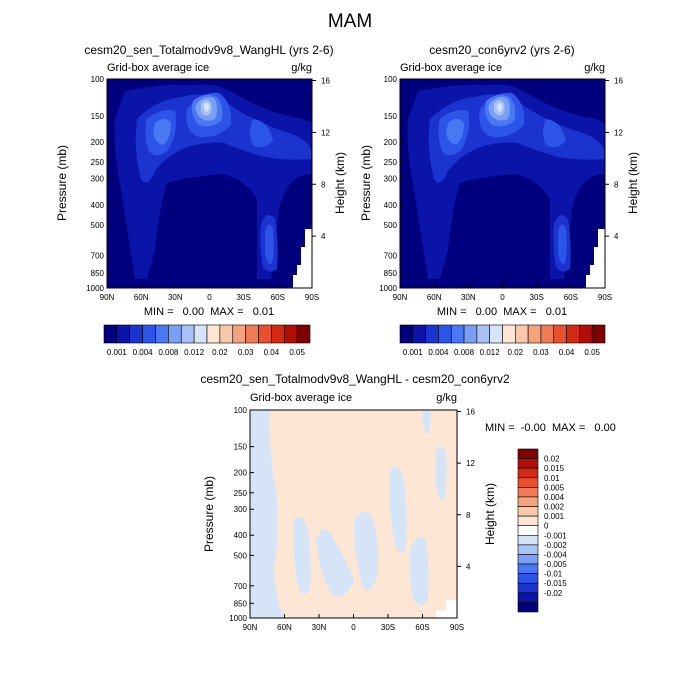  Describe the element at coordinates (366, 183) in the screenshot. I see `panel-2-ylabel: Pressure (mb)` at that location.